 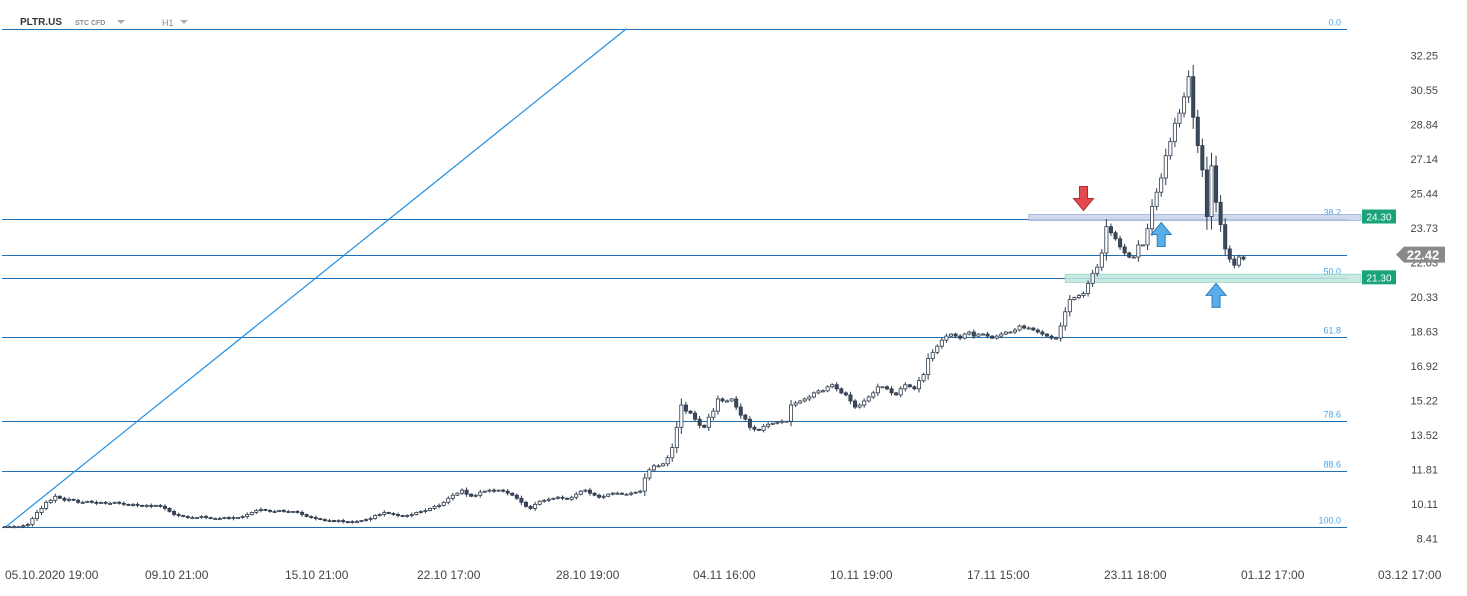 What do you see at coordinates (121, 22) in the screenshot?
I see `instrument-type-dropdown-icon` at bounding box center [121, 22].